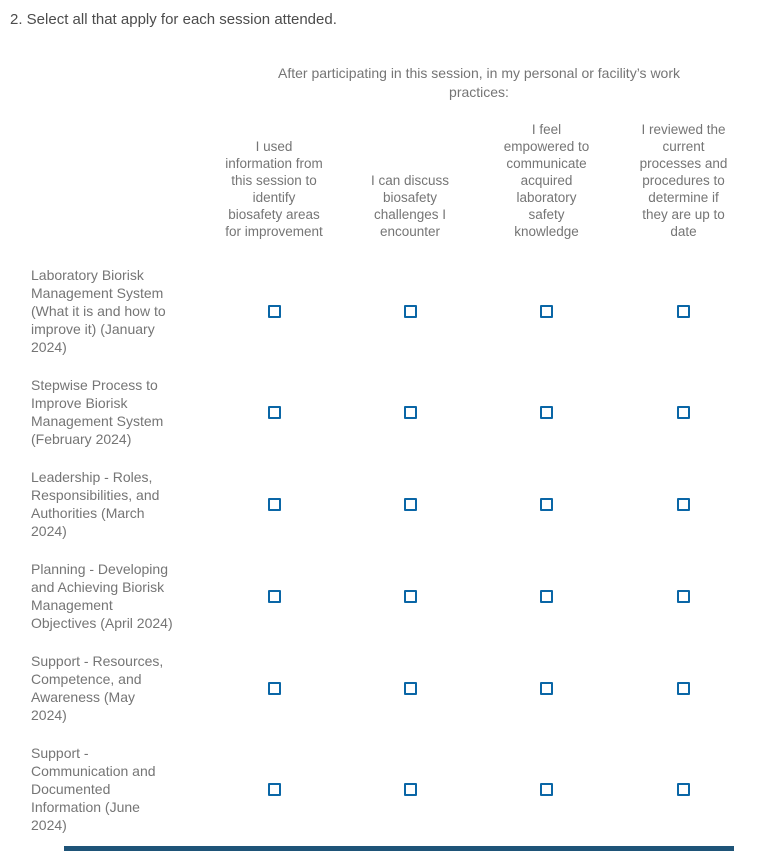 This screenshot has height=851, width=768. I want to click on matrix-cell-r1-c1, so click(274, 311).